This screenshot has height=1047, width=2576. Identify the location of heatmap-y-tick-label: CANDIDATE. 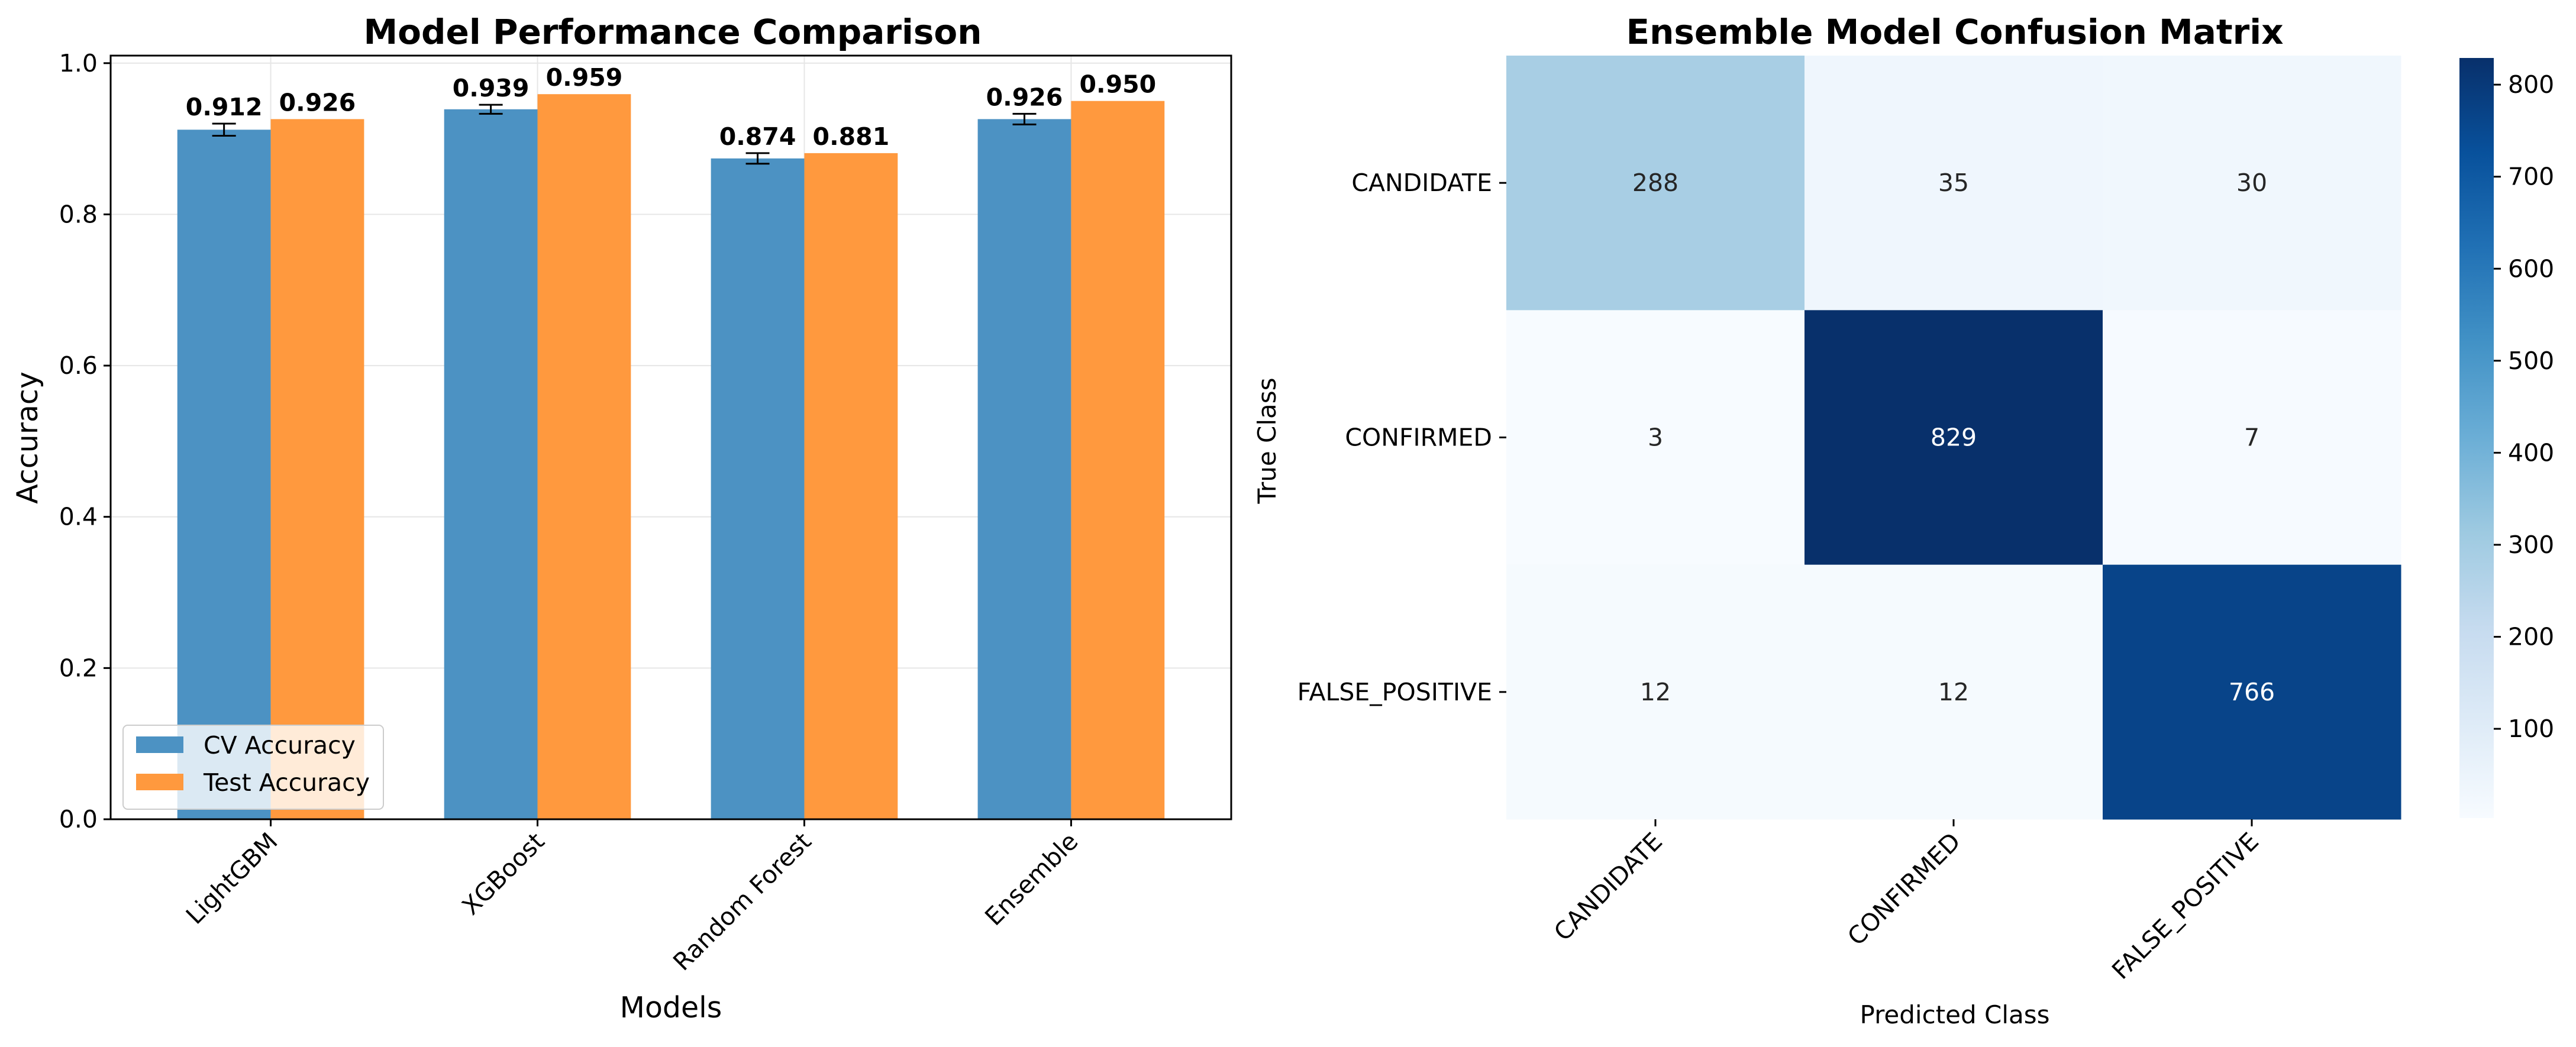
(1421, 183).